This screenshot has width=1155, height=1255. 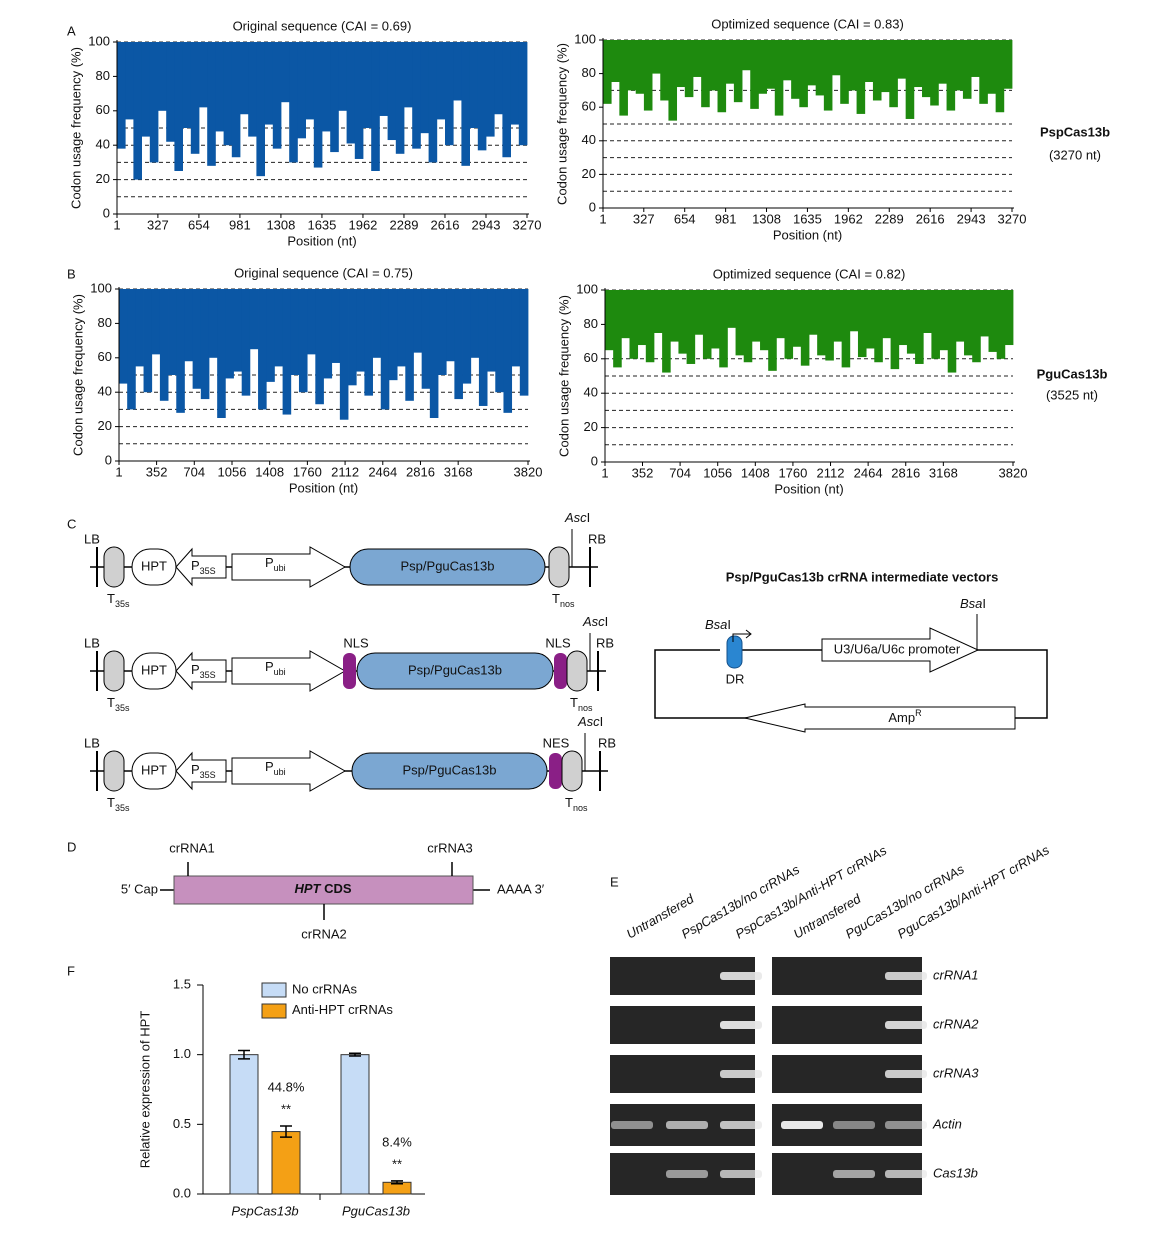 I want to click on label-part: Bsa, so click(x=971, y=603).